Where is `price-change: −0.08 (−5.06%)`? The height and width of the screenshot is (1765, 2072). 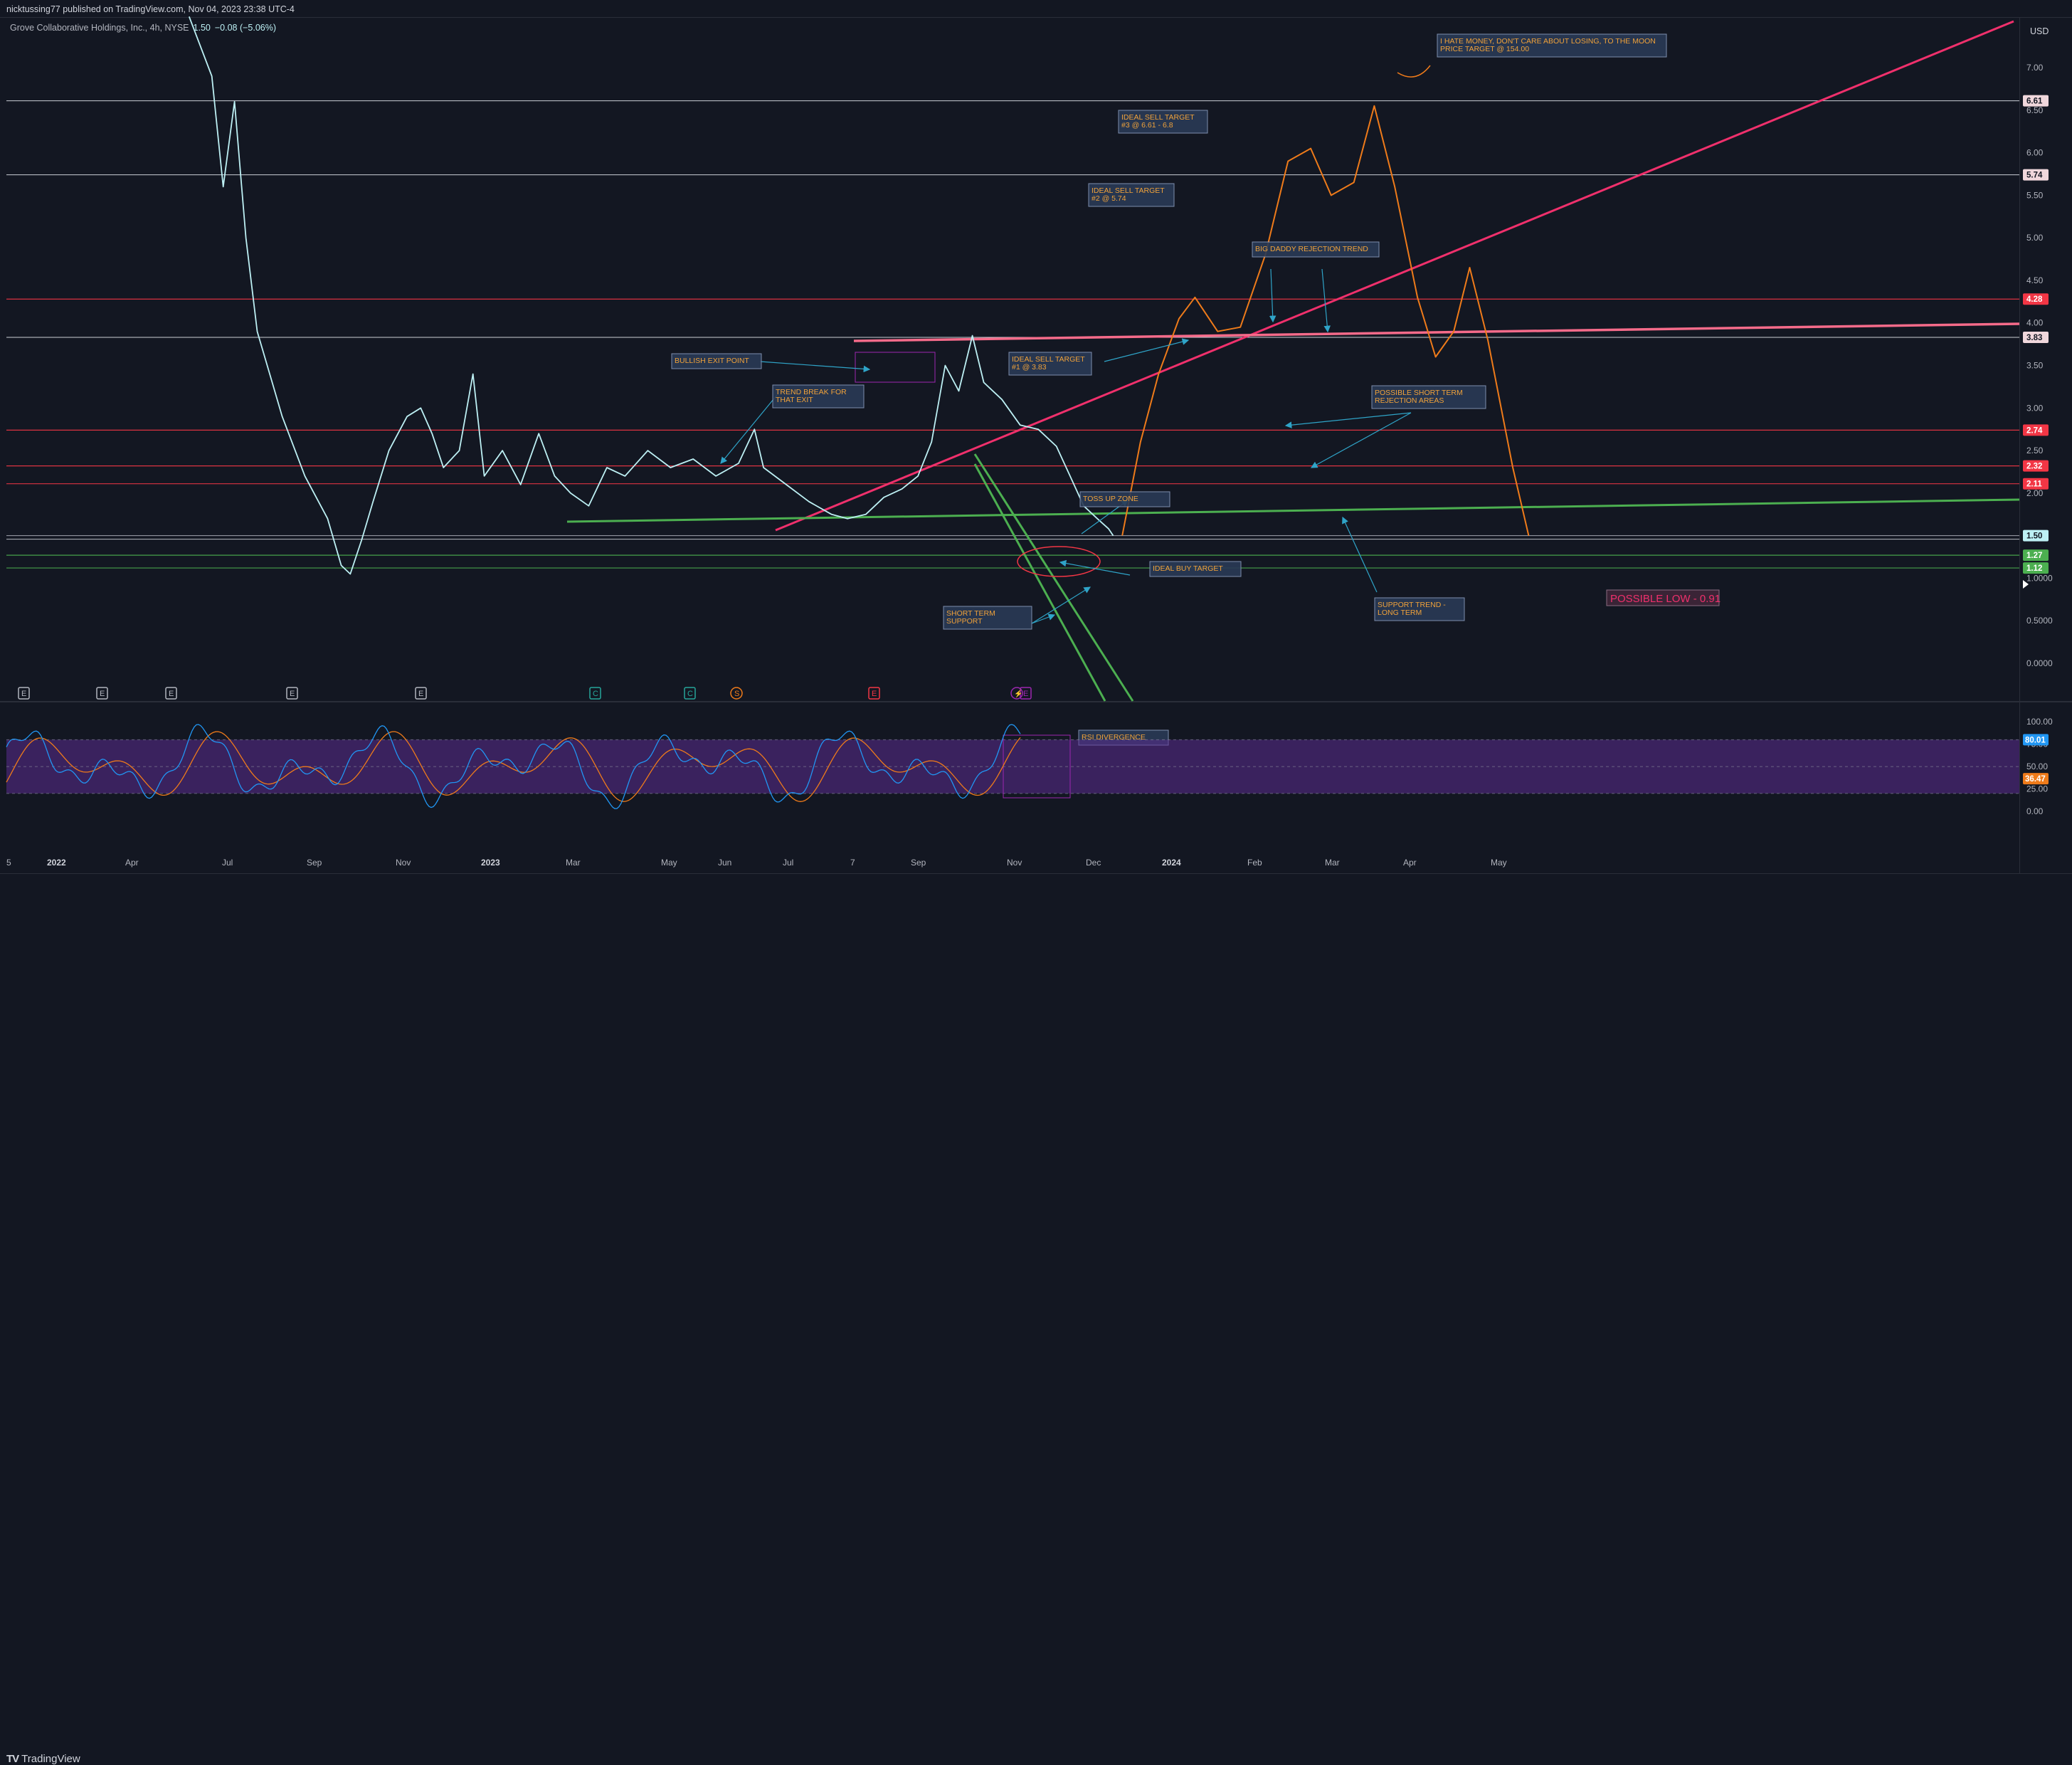
price-change: −0.08 (−5.06%) is located at coordinates (245, 28).